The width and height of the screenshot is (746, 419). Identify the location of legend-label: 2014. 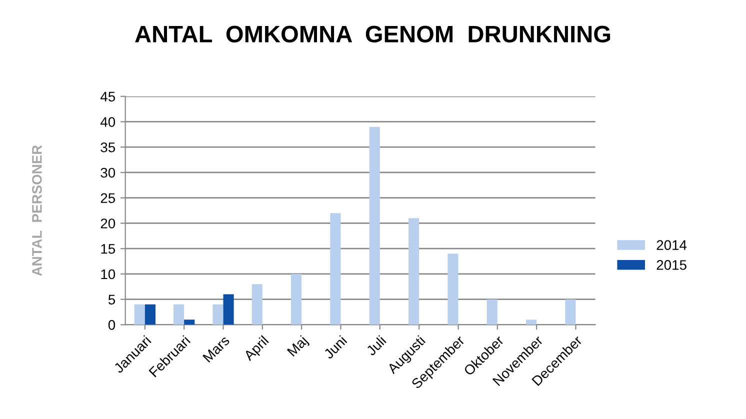
(671, 245).